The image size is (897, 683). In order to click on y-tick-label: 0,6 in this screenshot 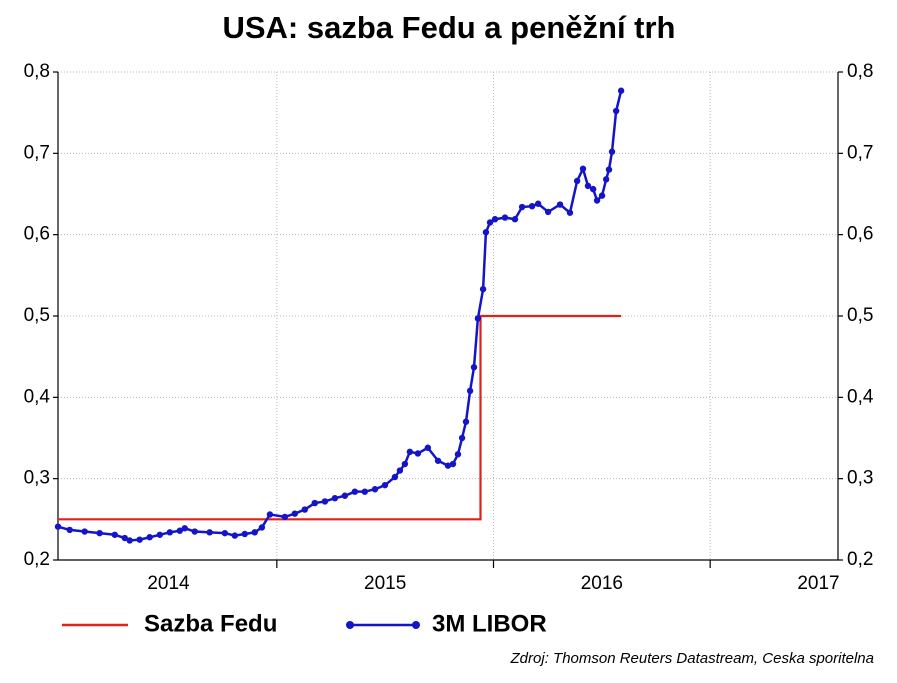, I will do `click(37, 234)`.